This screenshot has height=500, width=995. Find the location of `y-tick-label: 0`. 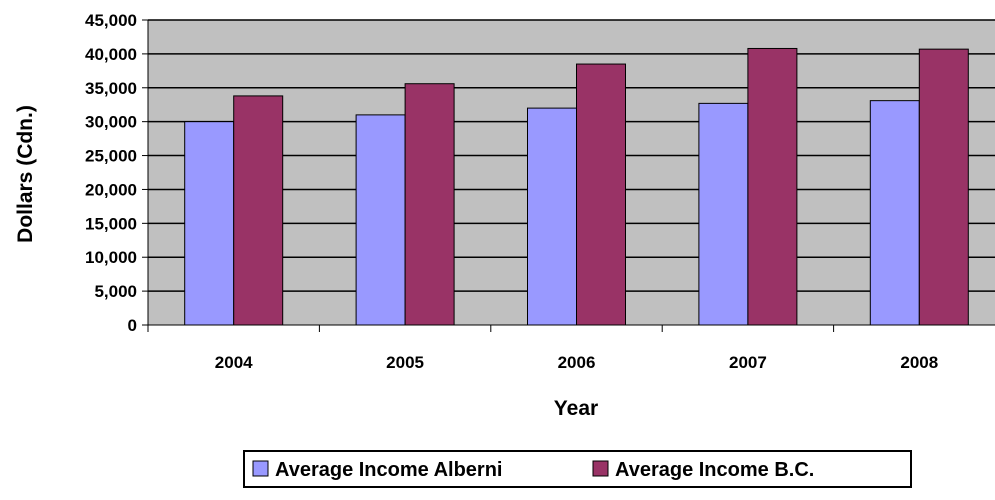

y-tick-label: 0 is located at coordinates (132, 325).